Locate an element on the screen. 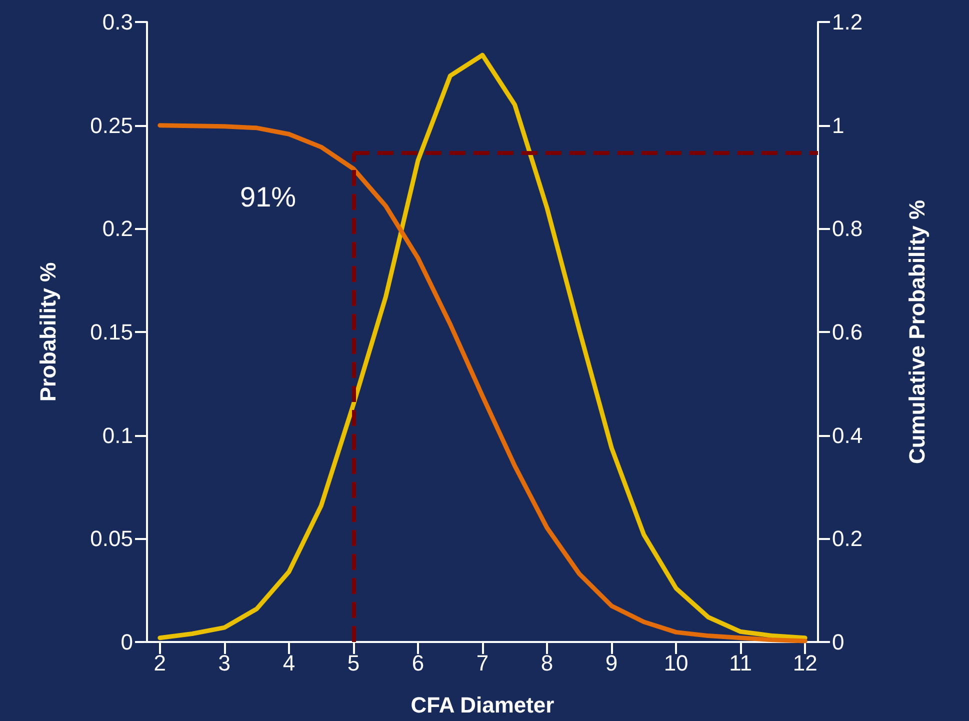 This screenshot has width=969, height=721. y-tick-label: 0.3 is located at coordinates (117, 22).